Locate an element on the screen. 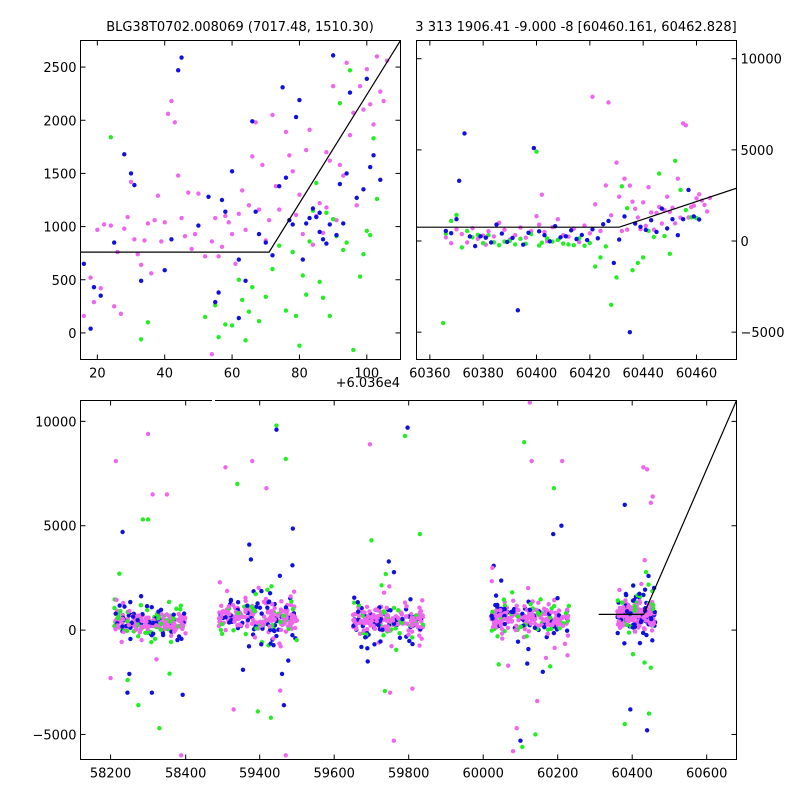 This screenshot has height=800, width=800. x-tick-label: 80 is located at coordinates (299, 374).